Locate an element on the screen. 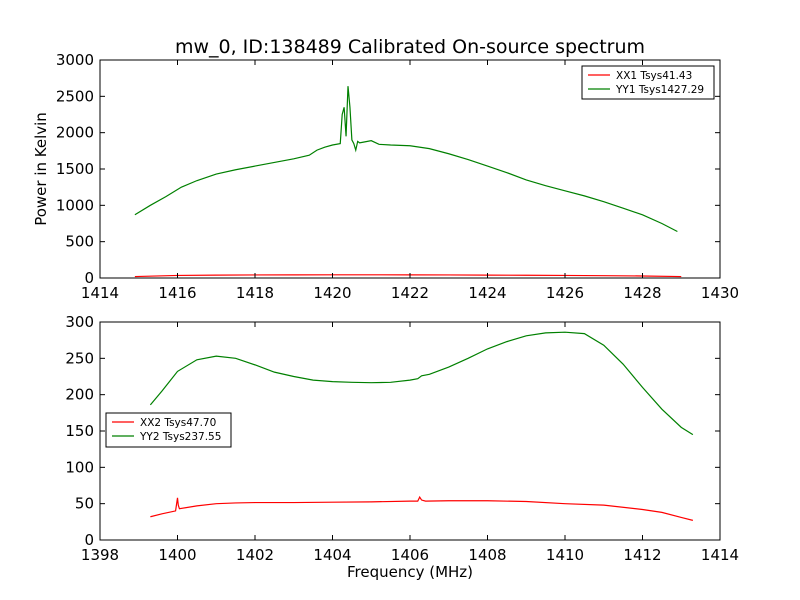 This screenshot has height=600, width=800. top-panel-ylabel: Power in Kelvin is located at coordinates (41, 169).